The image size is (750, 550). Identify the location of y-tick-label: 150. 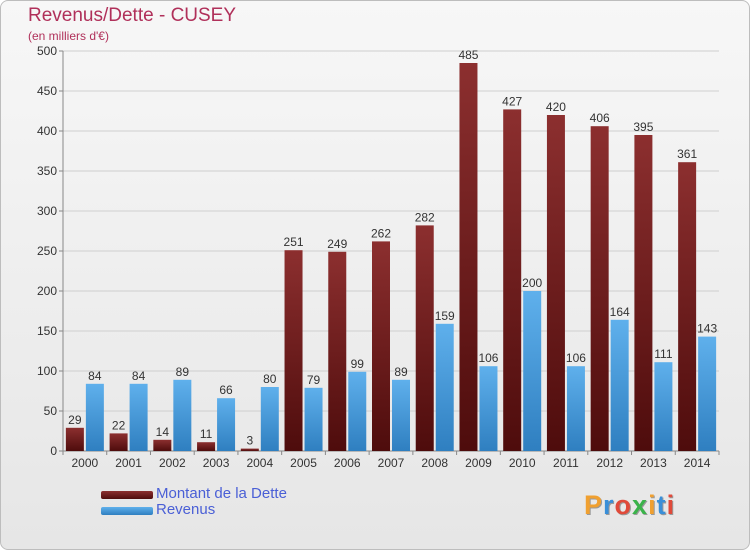
(47, 331).